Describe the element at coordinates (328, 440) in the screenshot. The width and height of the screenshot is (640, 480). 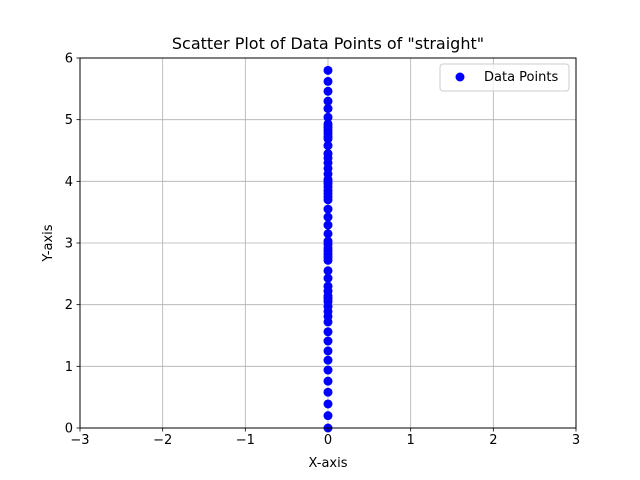
I see `x-tick-label: 0` at that location.